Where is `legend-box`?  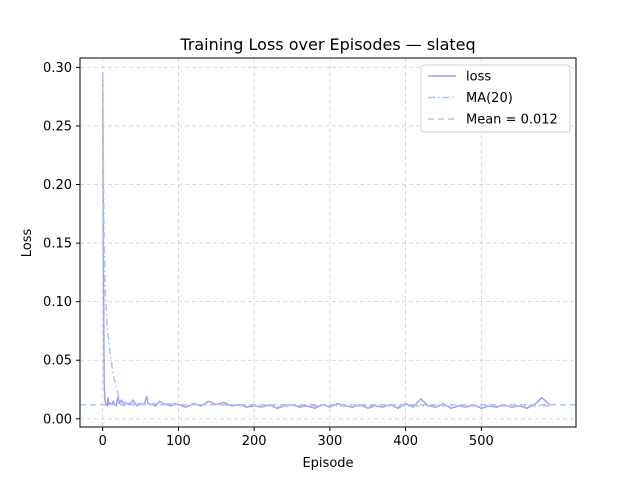 legend-box is located at coordinates (495, 98).